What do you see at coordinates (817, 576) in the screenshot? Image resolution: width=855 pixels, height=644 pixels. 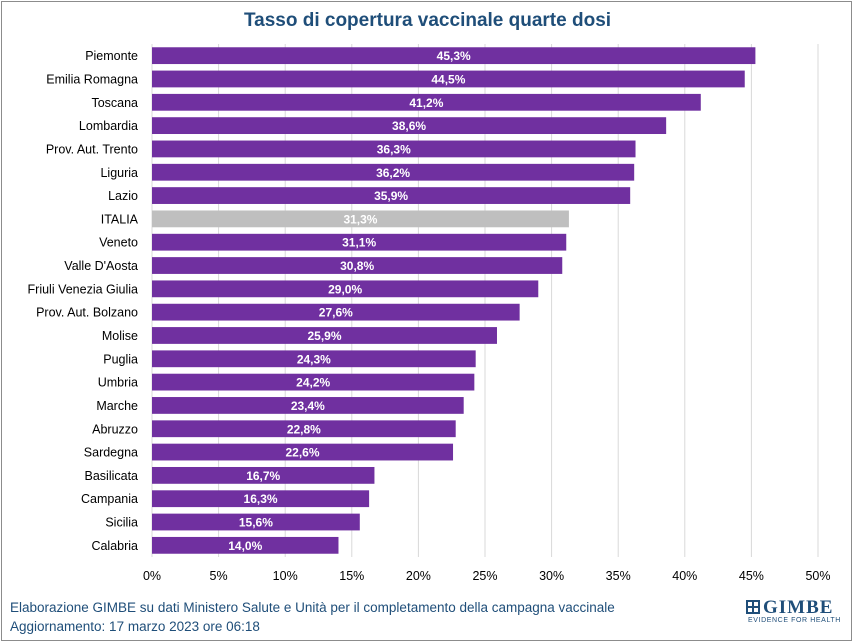 I see `x-tick-label: 50%` at bounding box center [817, 576].